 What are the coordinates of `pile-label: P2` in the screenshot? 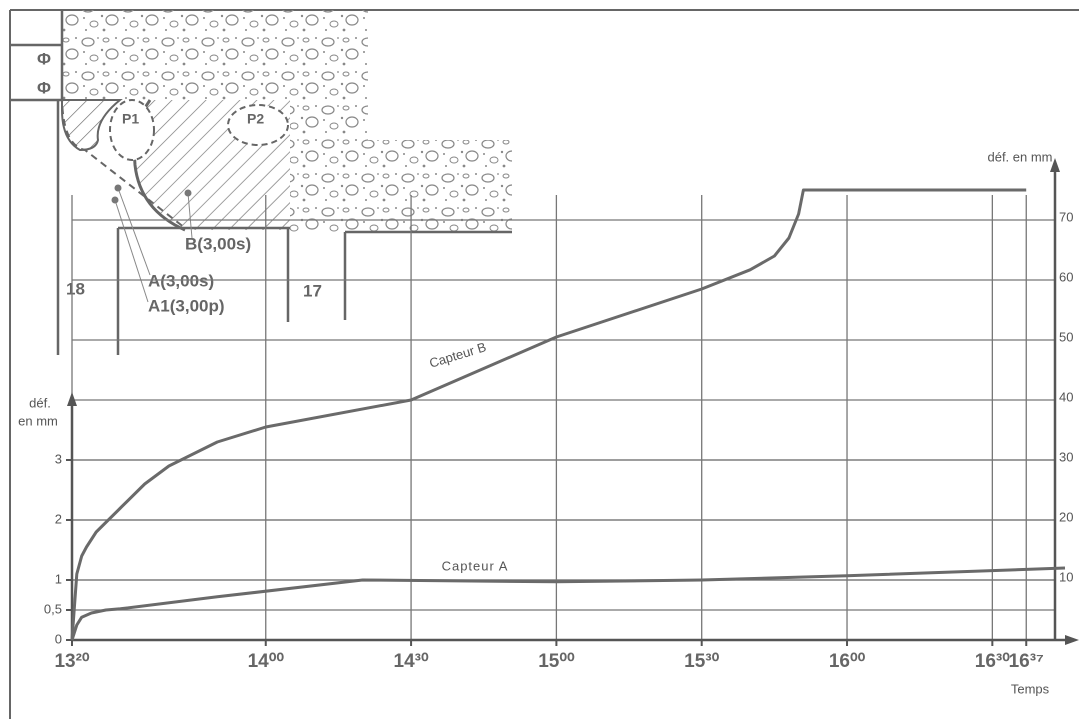 It's located at (255, 119).